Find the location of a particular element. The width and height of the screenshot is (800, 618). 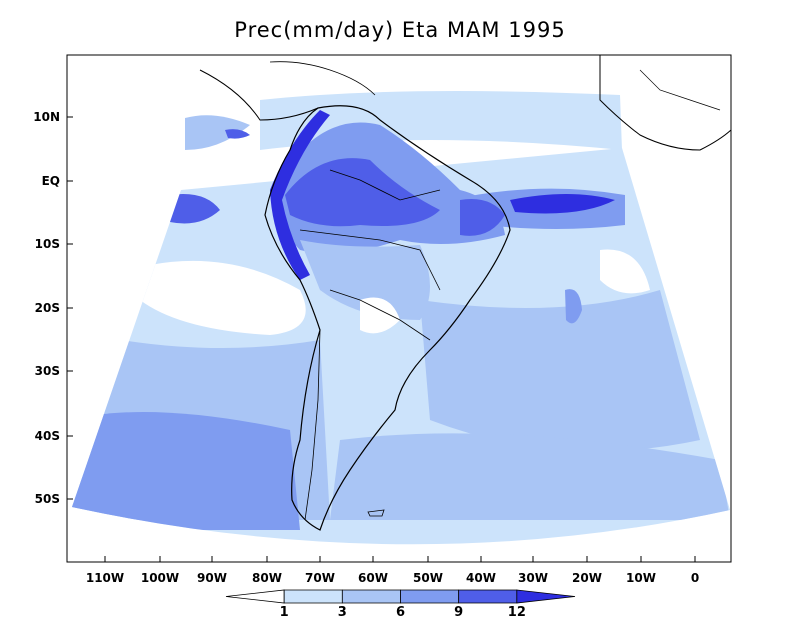

precip-region-dry-chaco is located at coordinates (380, 315).